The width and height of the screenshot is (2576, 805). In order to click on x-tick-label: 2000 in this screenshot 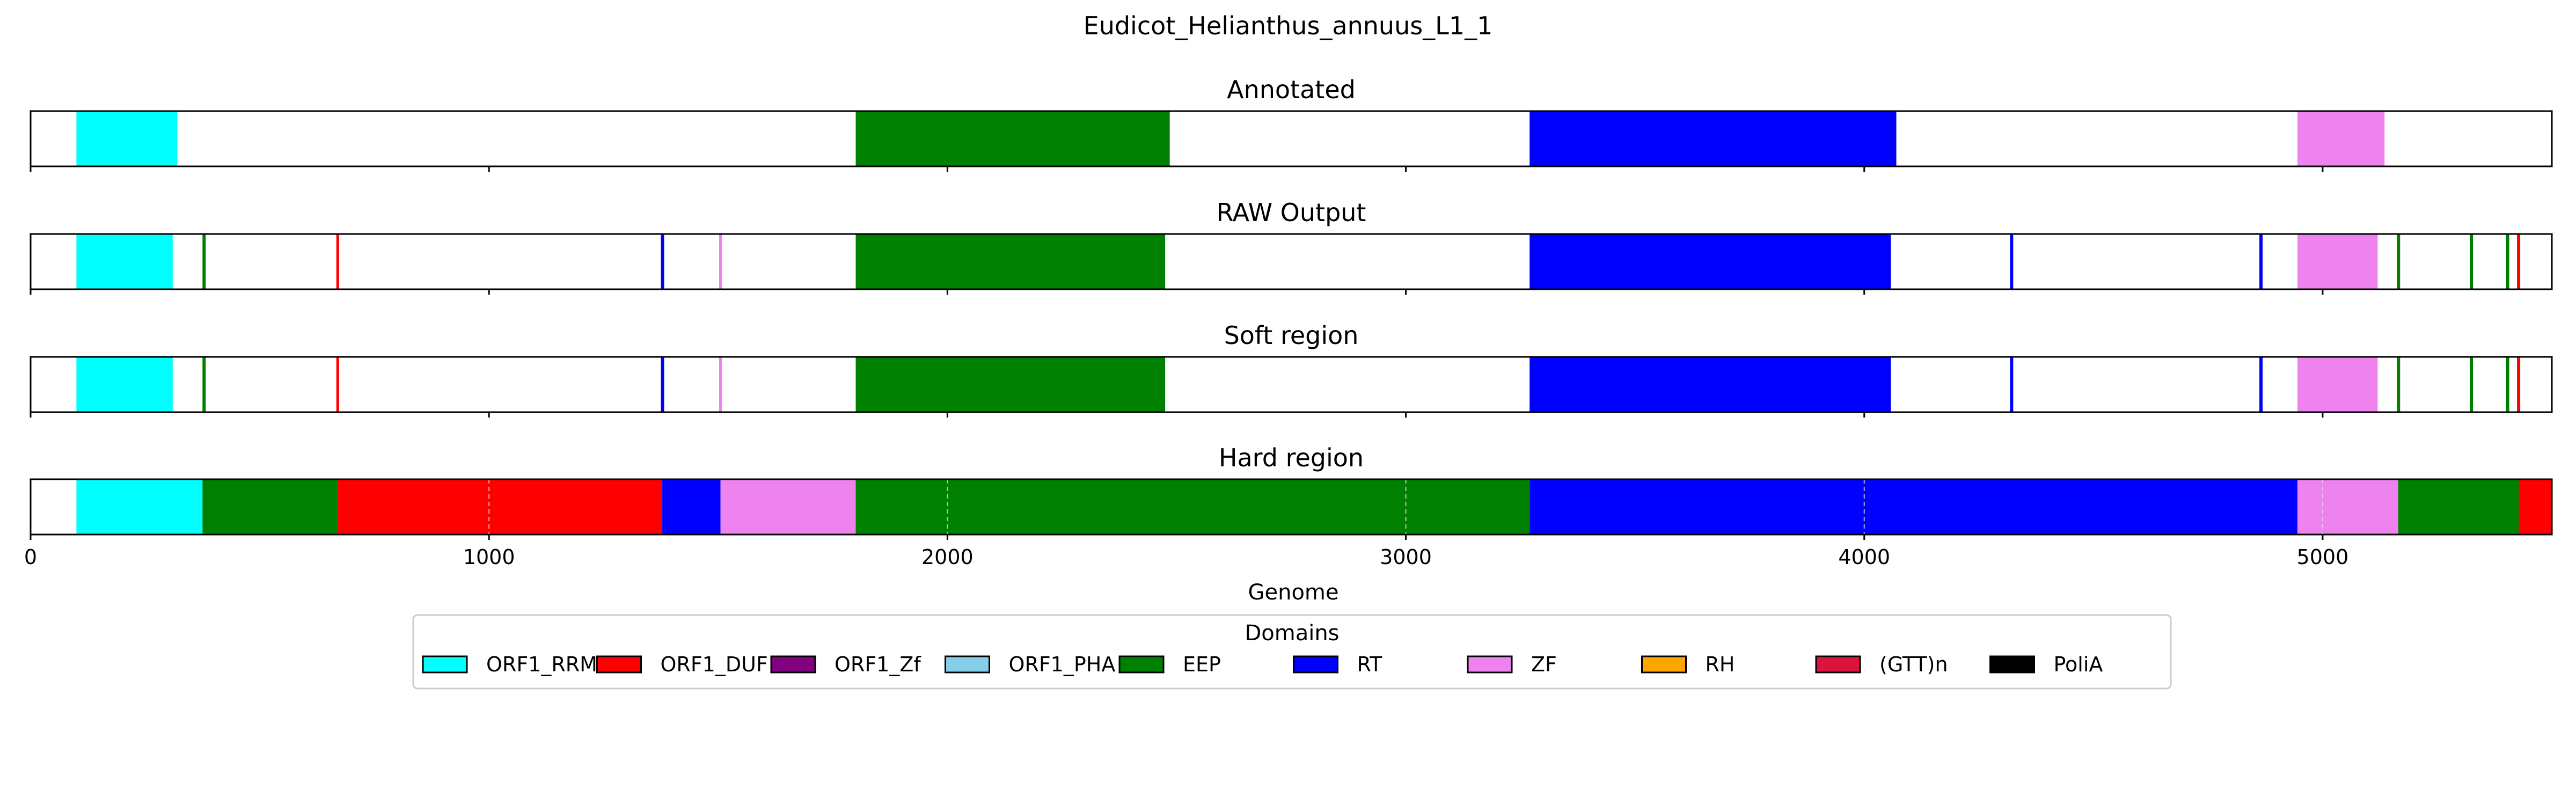, I will do `click(947, 557)`.